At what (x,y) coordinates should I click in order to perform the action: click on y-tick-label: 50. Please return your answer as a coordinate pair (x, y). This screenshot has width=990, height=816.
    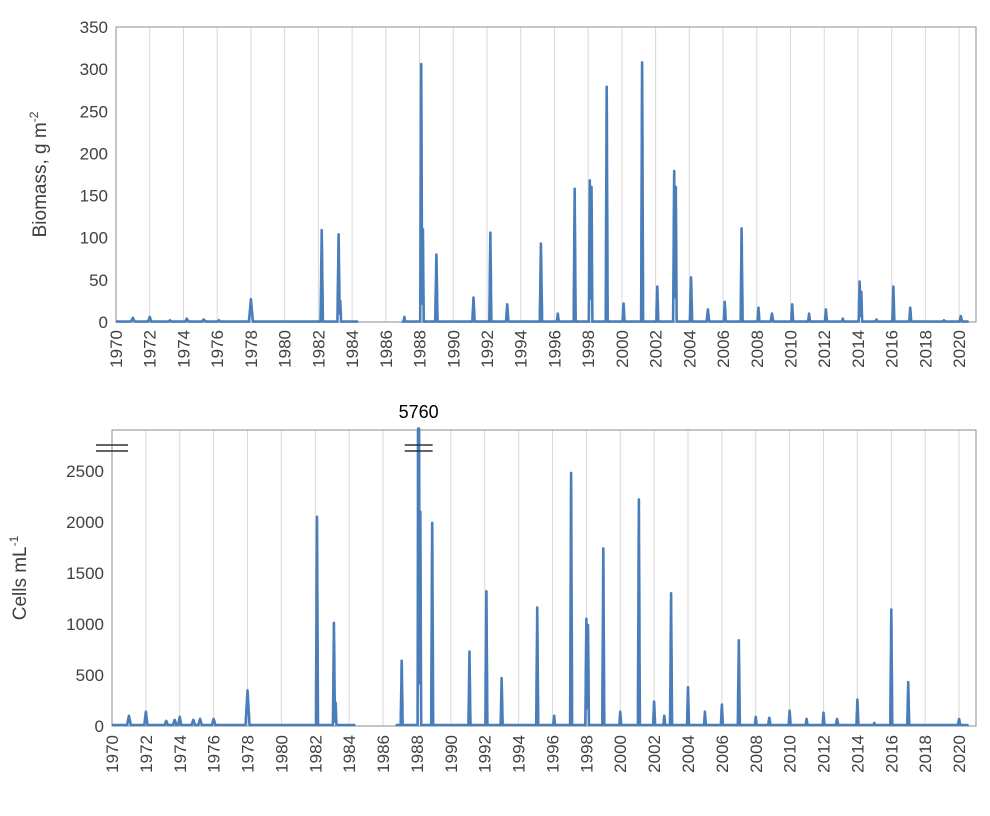
    Looking at the image, I should click on (98, 280).